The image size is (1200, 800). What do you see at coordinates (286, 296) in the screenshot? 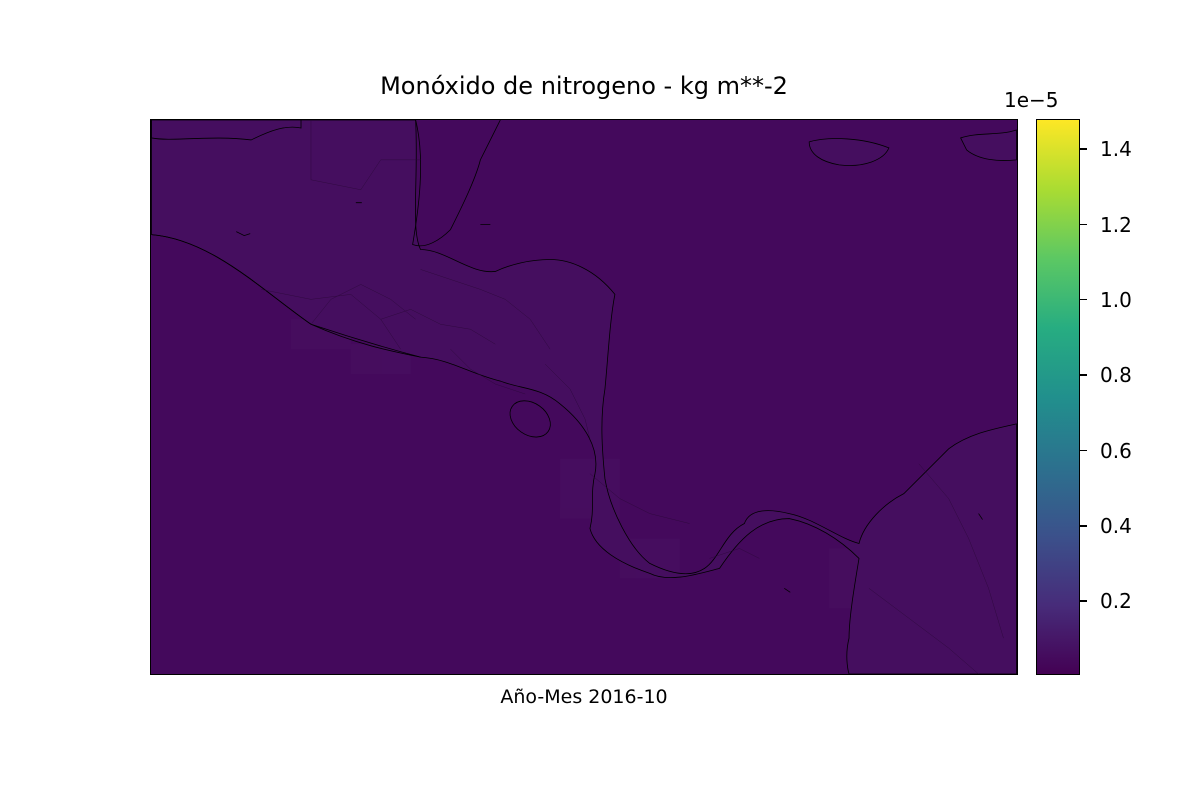
I see `pacific-coastline` at bounding box center [286, 296].